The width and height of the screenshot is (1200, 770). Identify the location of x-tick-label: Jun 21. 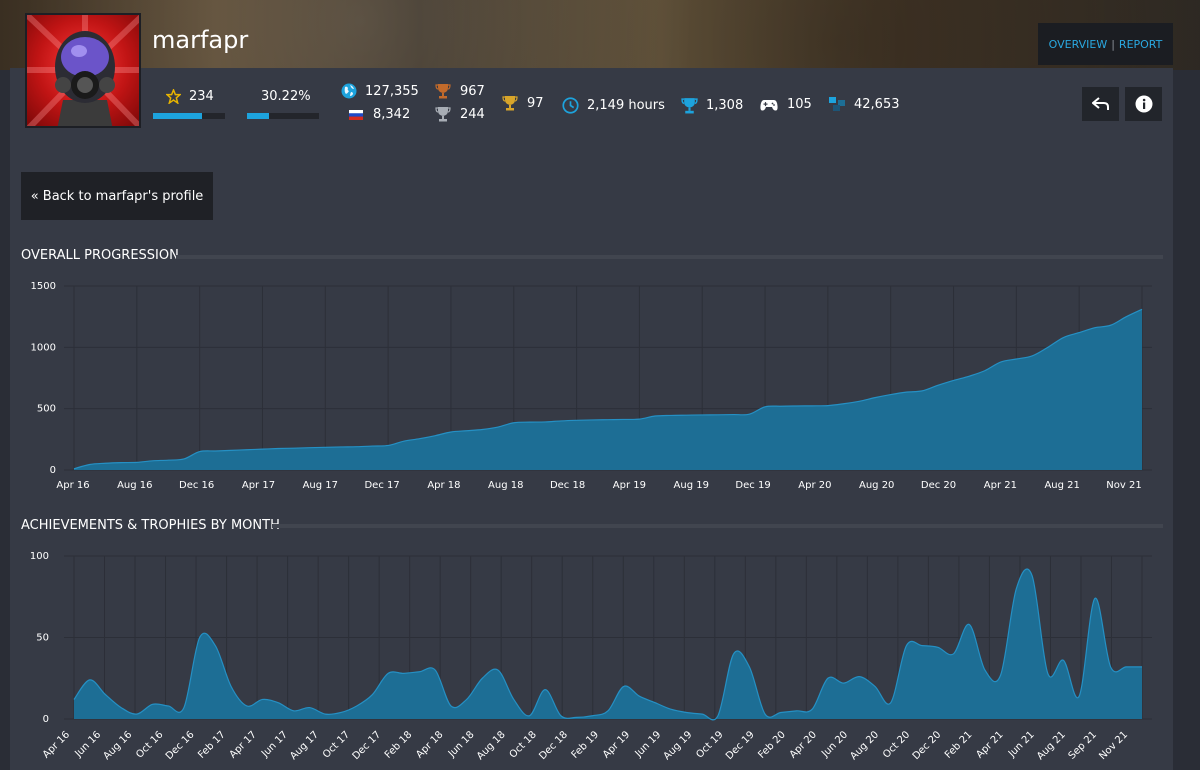
(1021, 744).